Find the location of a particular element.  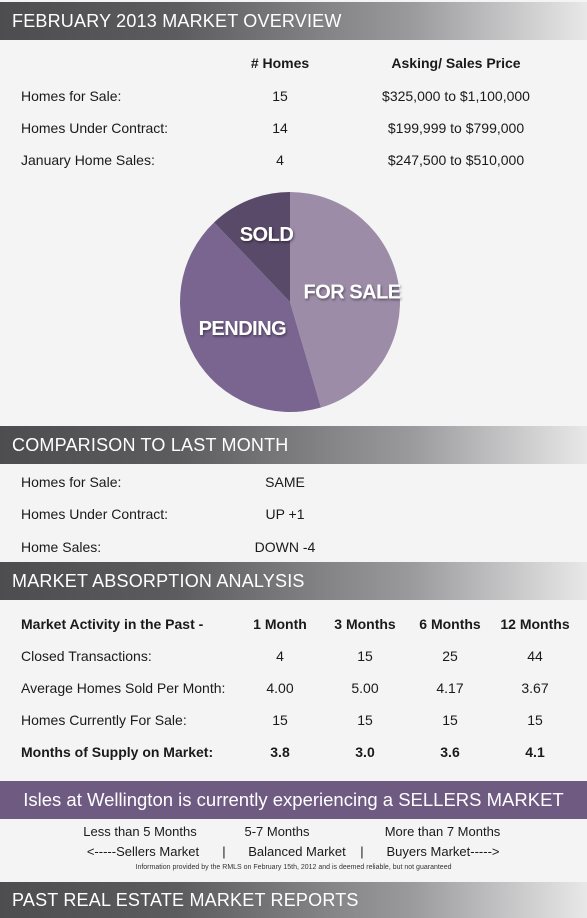

comparison-row-label: Homes for Sale: is located at coordinates (71, 482).